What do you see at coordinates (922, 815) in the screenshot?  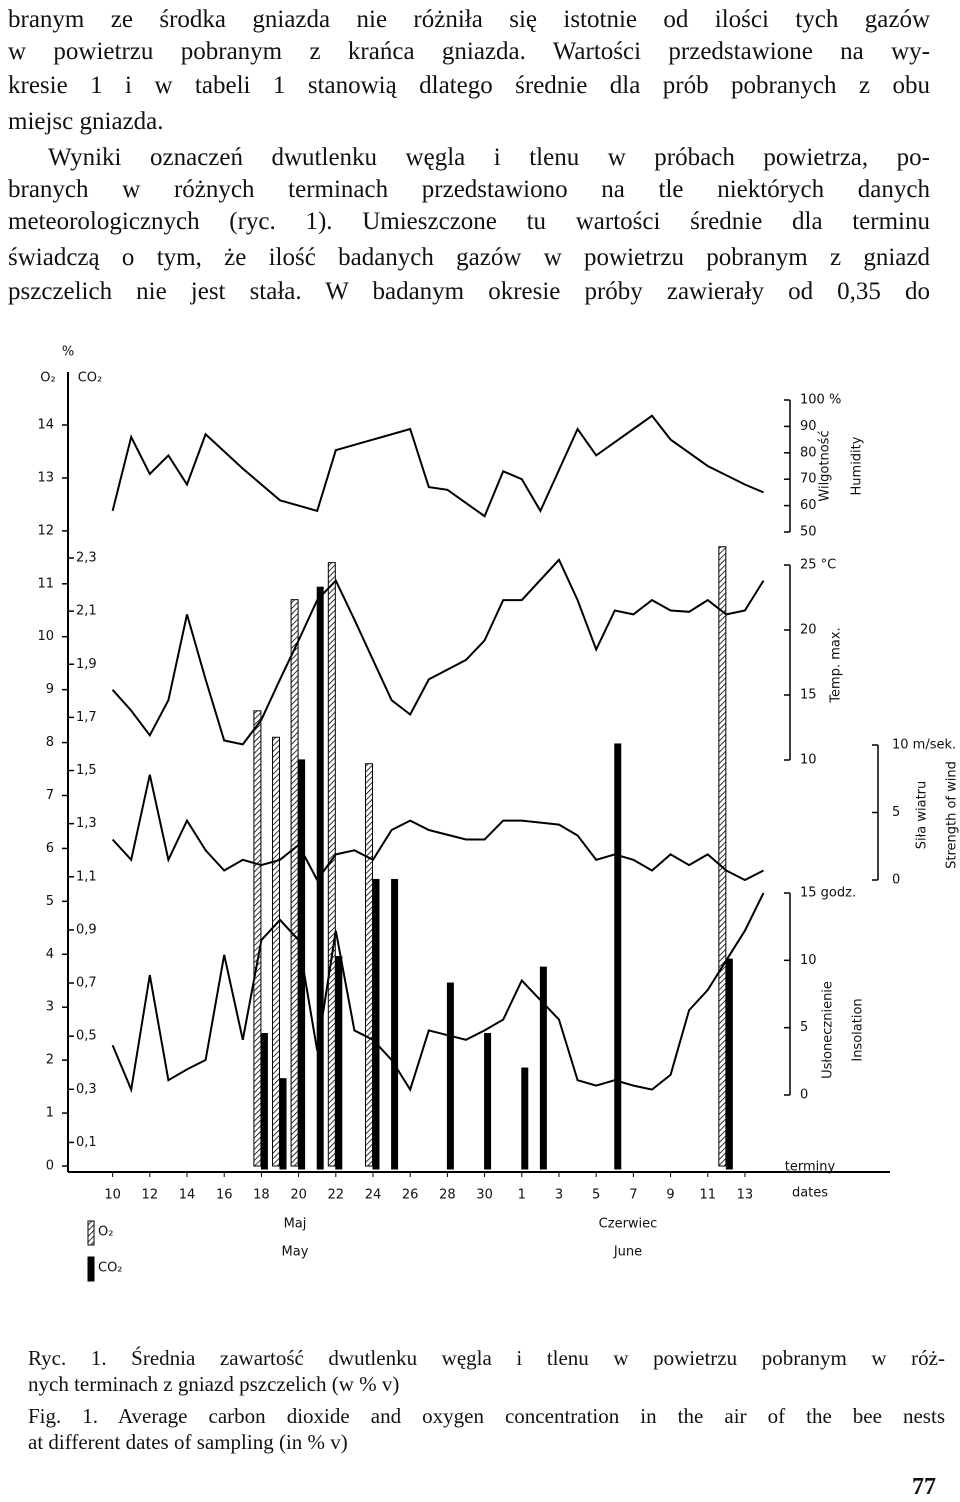 I see `axis-title: Siła wiatru` at bounding box center [922, 815].